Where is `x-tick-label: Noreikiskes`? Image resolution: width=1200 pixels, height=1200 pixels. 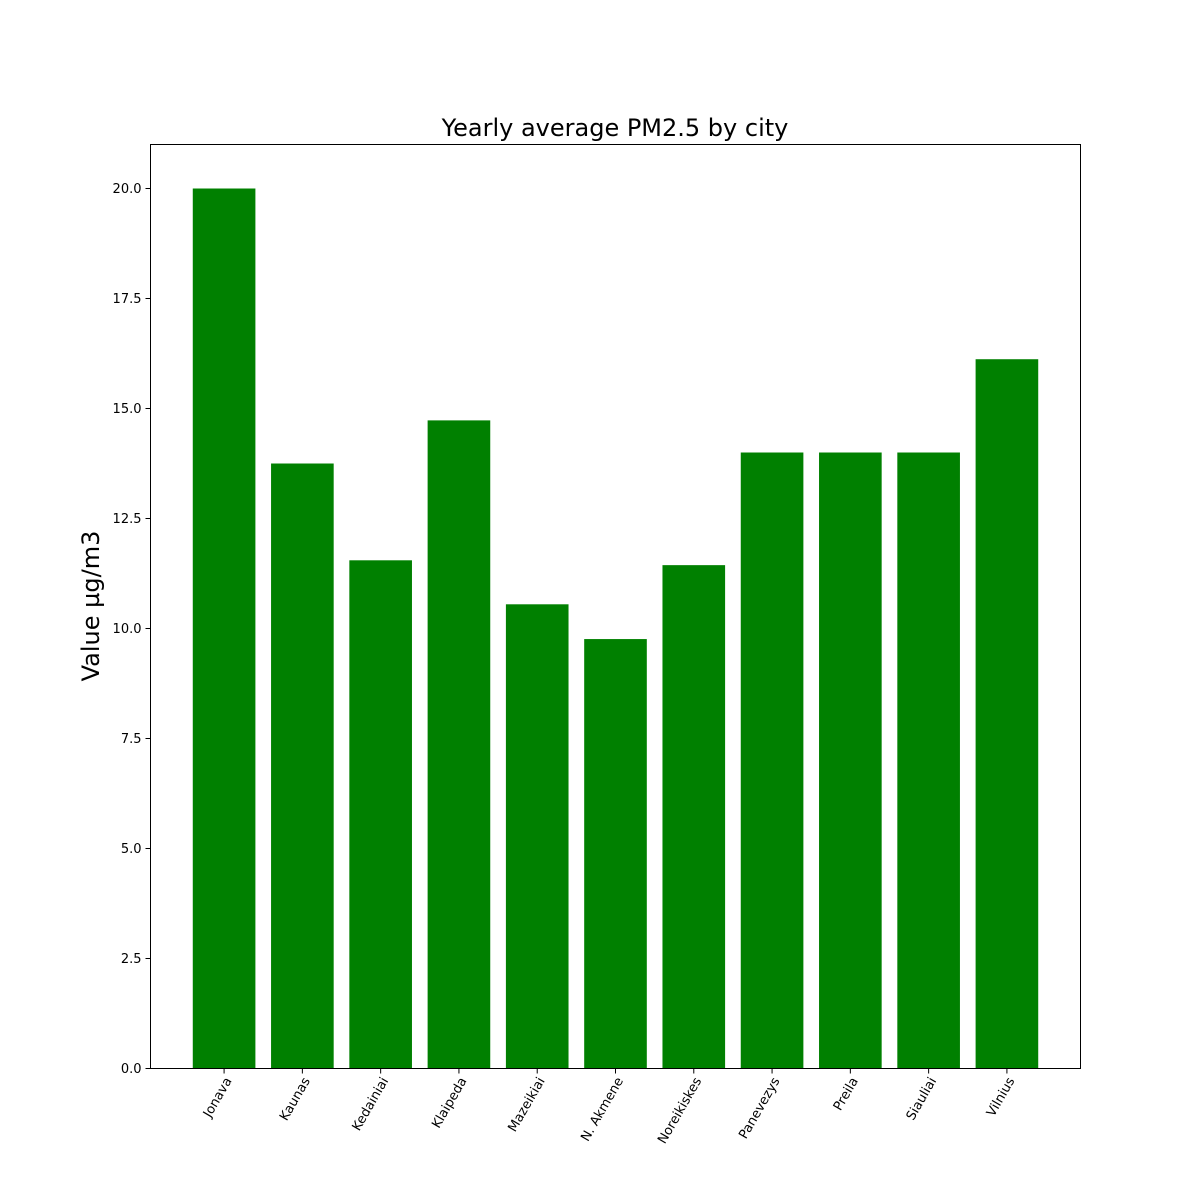 x-tick-label: Noreikiskes is located at coordinates (680, 1111).